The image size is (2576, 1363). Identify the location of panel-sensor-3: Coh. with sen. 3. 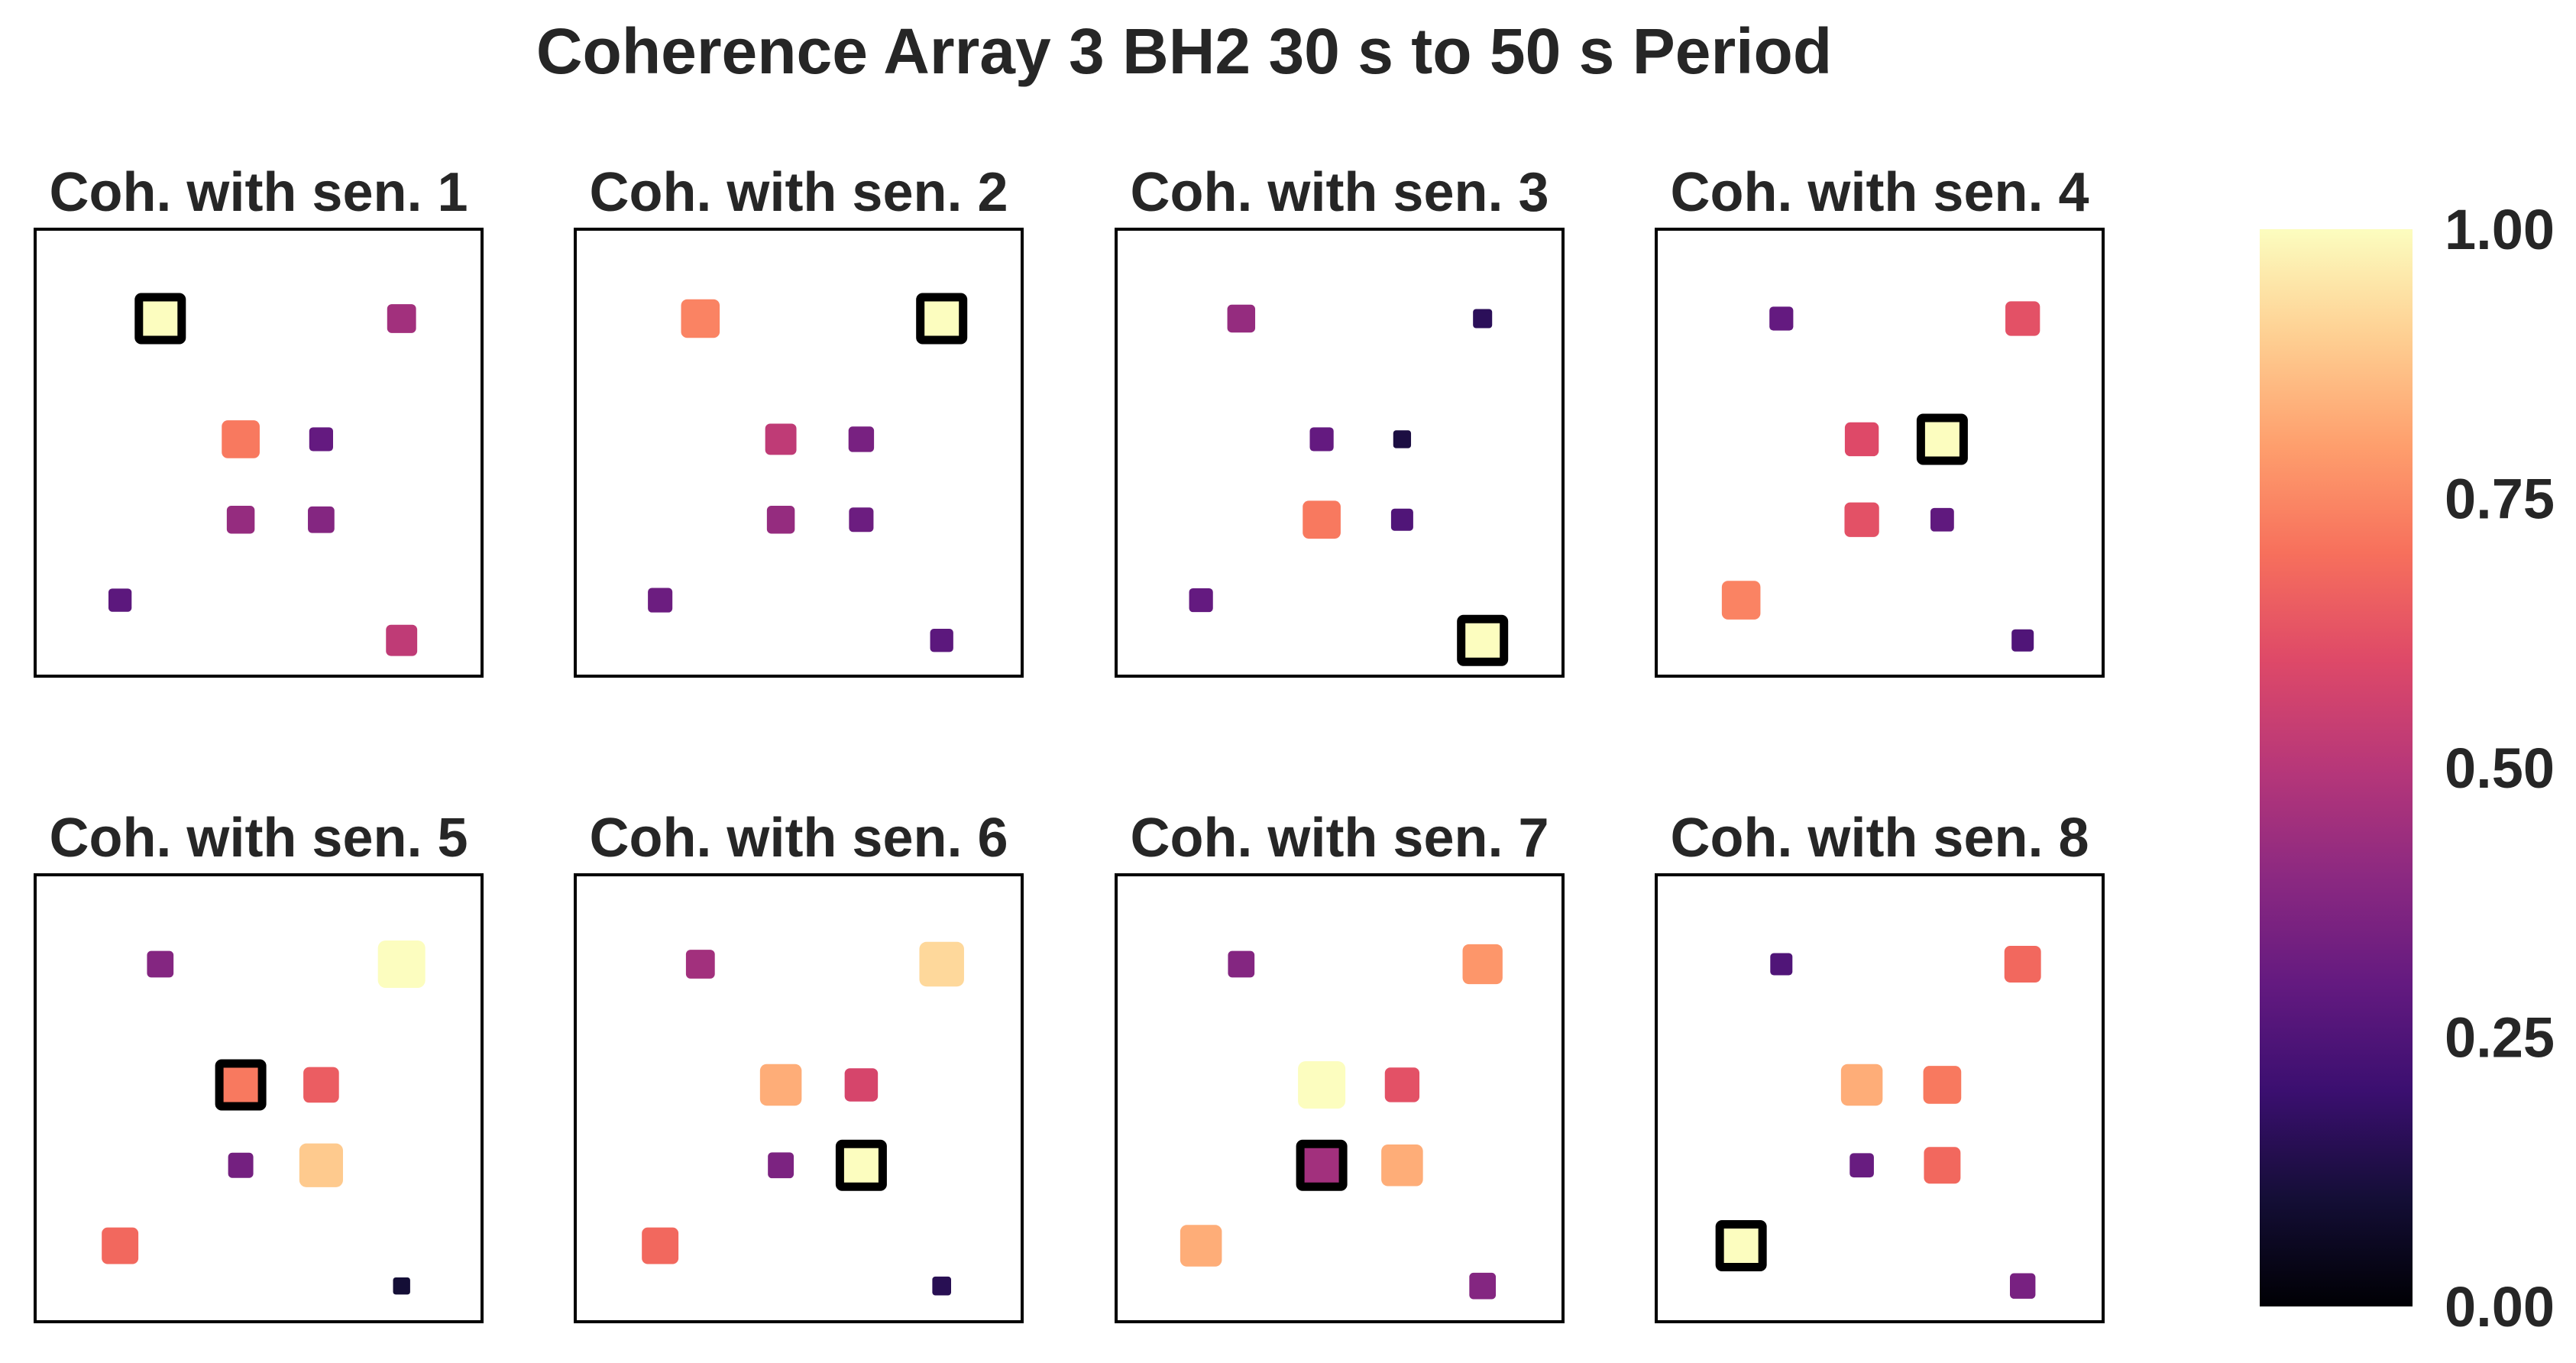
(1340, 420).